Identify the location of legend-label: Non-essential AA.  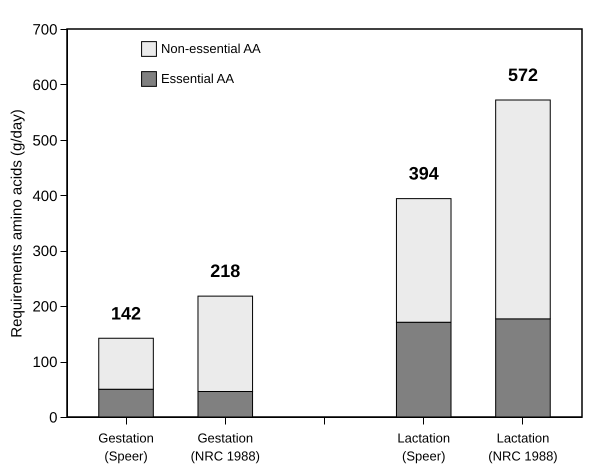
(211, 48).